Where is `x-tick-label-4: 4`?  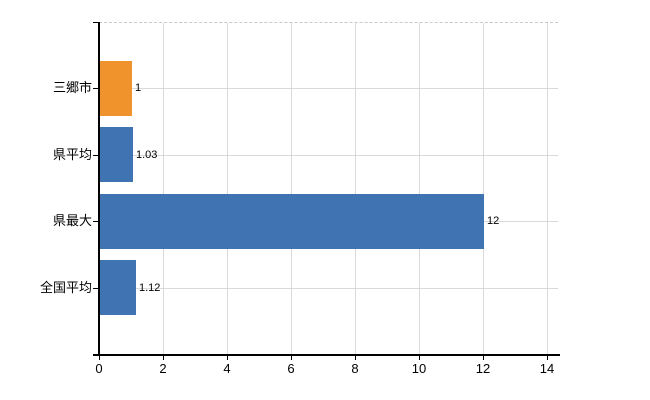 x-tick-label-4: 4 is located at coordinates (227, 368).